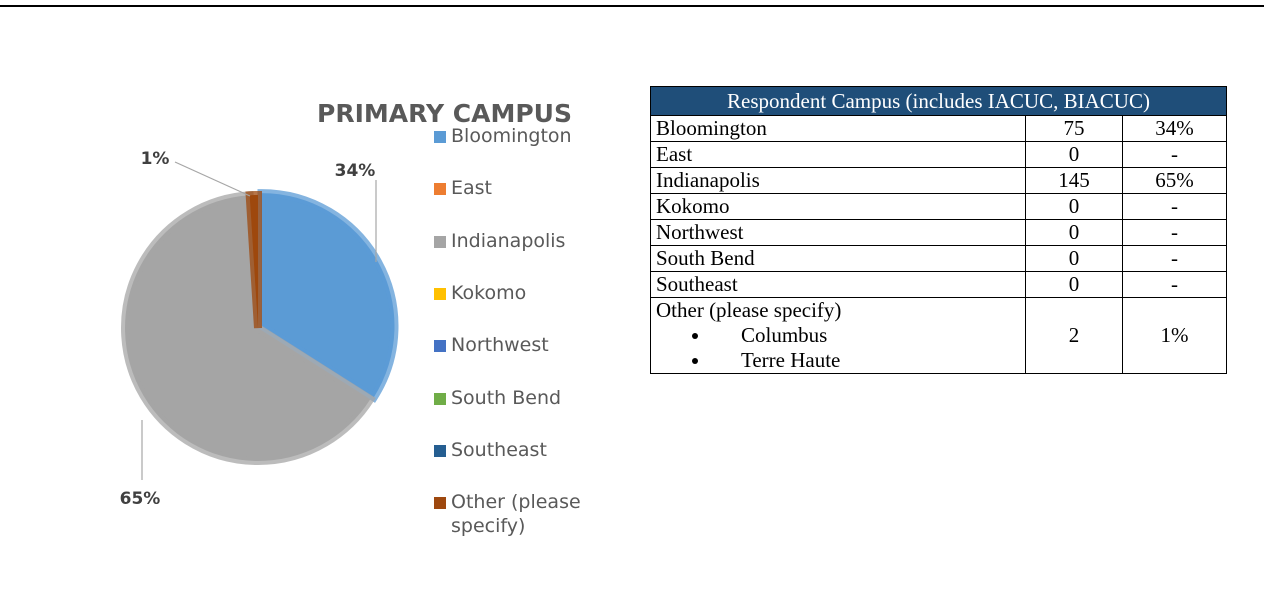 The width and height of the screenshot is (1264, 590). What do you see at coordinates (140, 499) in the screenshot?
I see `data-label: 65%` at bounding box center [140, 499].